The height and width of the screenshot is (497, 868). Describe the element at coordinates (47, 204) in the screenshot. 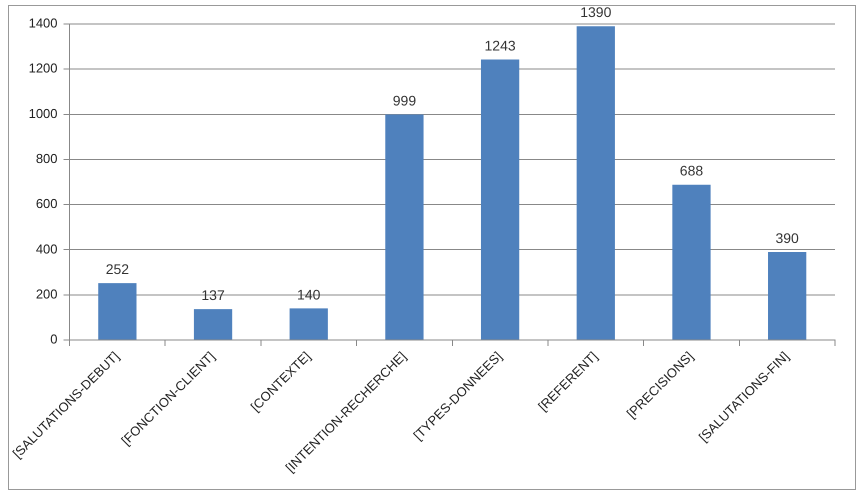

I see `y-tick-label: 600` at that location.